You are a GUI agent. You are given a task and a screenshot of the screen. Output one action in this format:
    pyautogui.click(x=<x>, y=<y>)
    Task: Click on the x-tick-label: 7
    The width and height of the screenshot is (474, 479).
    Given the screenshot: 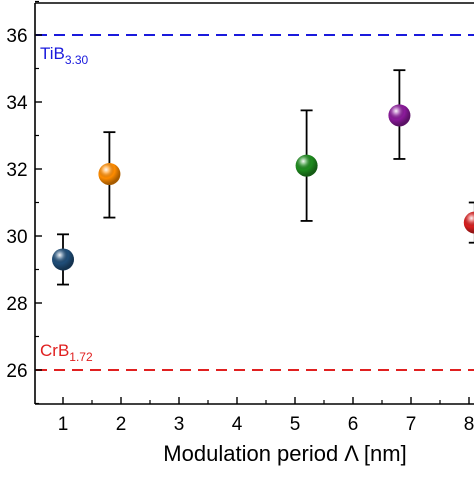 What is the action you would take?
    pyautogui.click(x=411, y=424)
    